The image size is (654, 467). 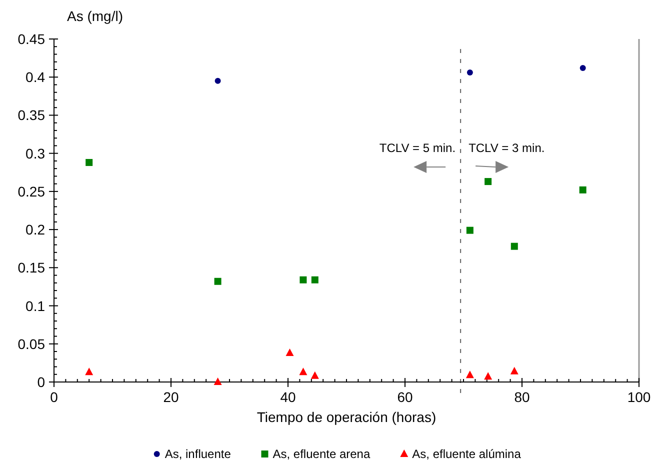 I want to click on annotation: TCLV = 3 min., so click(x=506, y=148).